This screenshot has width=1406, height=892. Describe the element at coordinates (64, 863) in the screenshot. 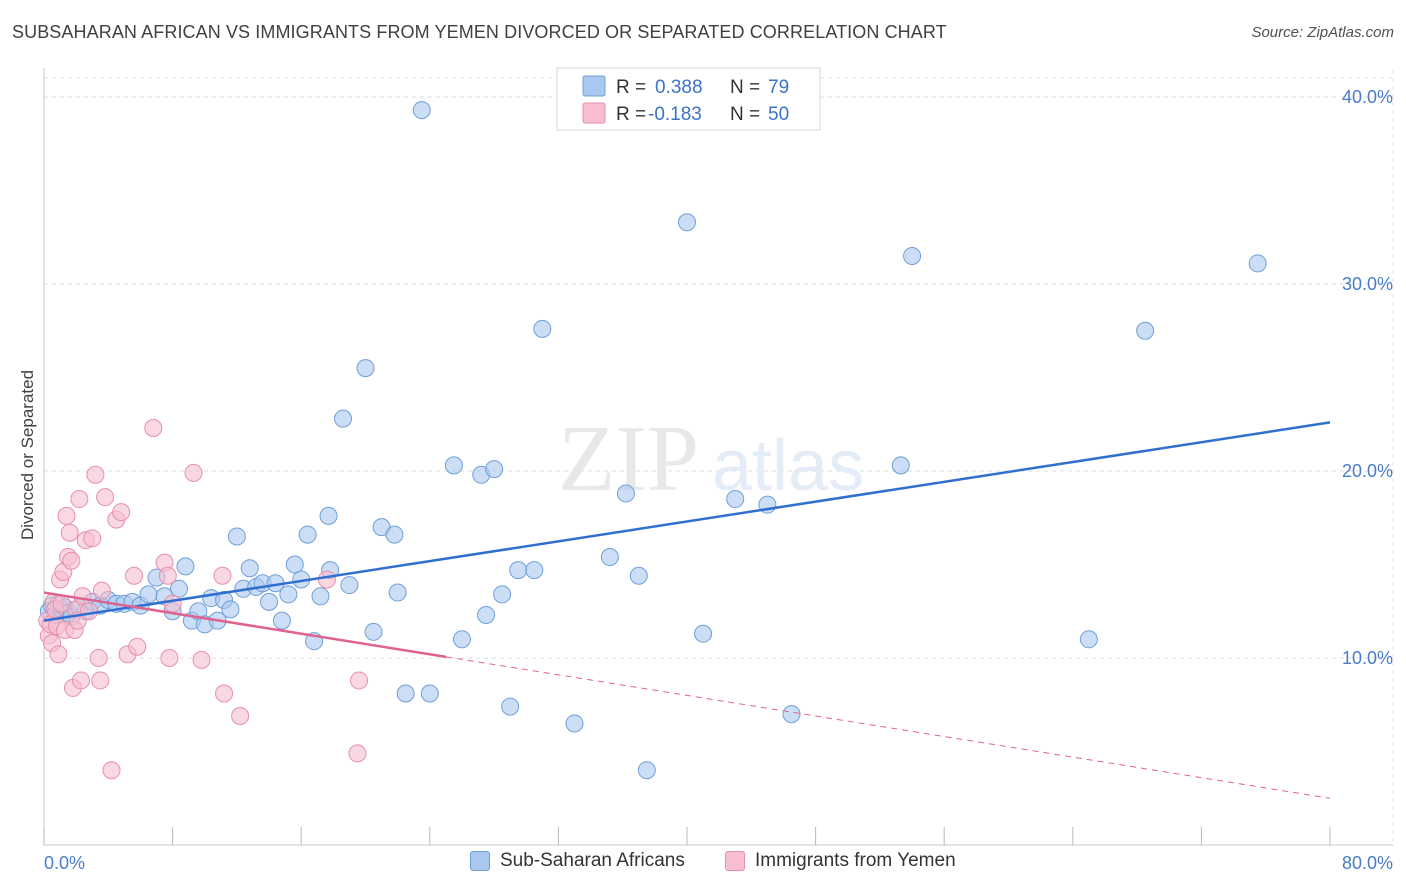

I see `x-tick-label-min: 0.0%` at that location.